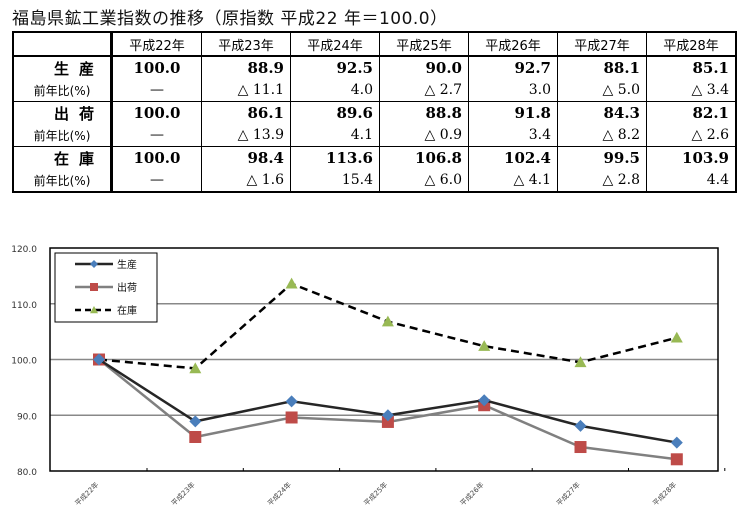 The height and width of the screenshot is (523, 754). What do you see at coordinates (513, 157) in the screenshot?
I see `index-value: 102.4` at bounding box center [513, 157].